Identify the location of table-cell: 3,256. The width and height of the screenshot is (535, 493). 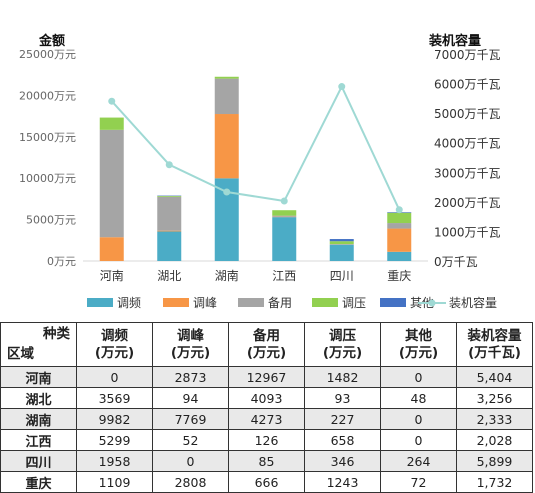
(495, 398).